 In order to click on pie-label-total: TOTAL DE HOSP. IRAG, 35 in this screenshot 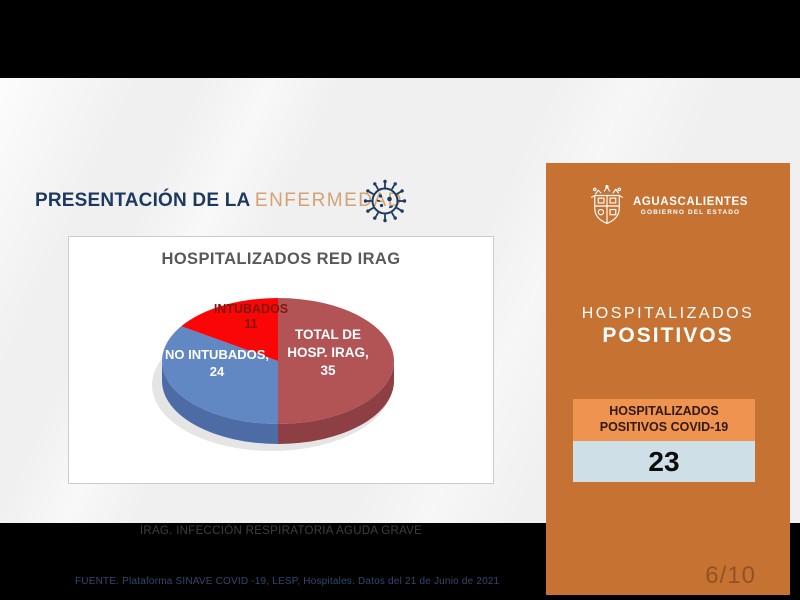, I will do `click(328, 353)`.